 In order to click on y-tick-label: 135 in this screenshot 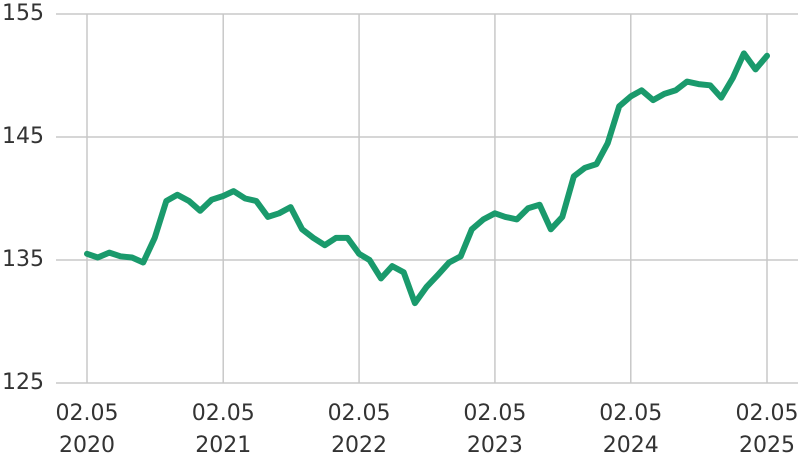, I will do `click(23, 259)`.